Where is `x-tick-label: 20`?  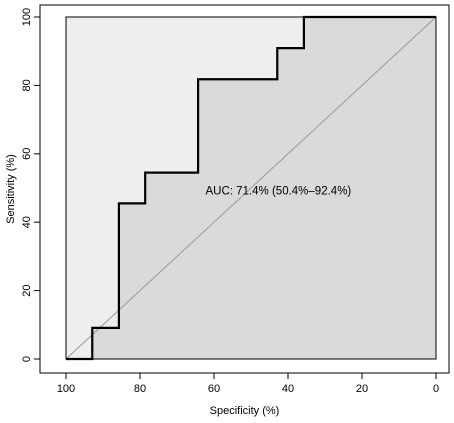
x-tick-label: 20 is located at coordinates (362, 389).